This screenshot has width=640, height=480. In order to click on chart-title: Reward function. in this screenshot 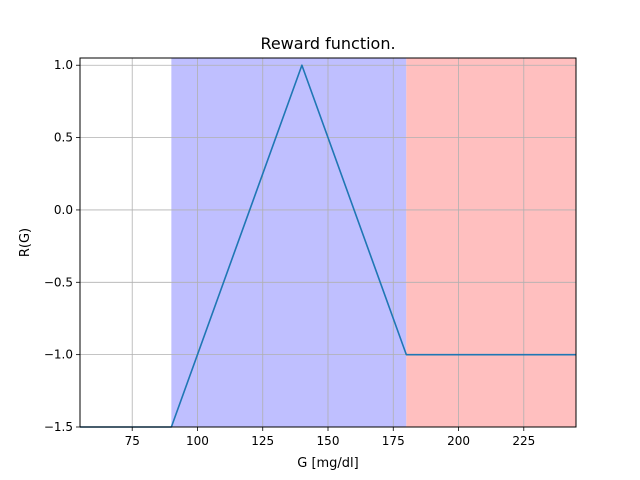, I will do `click(327, 43)`.